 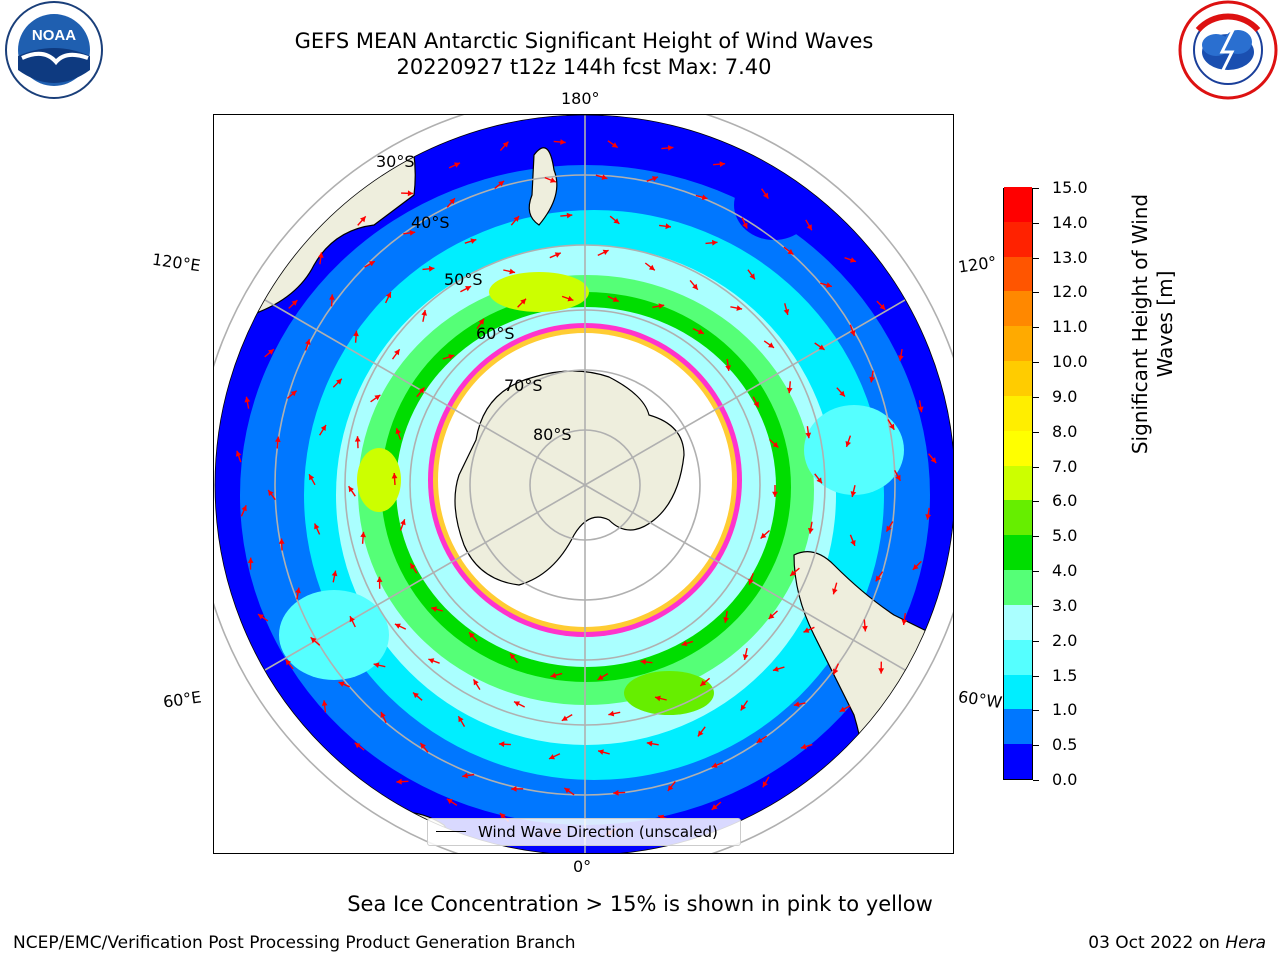 What do you see at coordinates (1065, 396) in the screenshot?
I see `colorbar-tick-label: 9.0` at bounding box center [1065, 396].